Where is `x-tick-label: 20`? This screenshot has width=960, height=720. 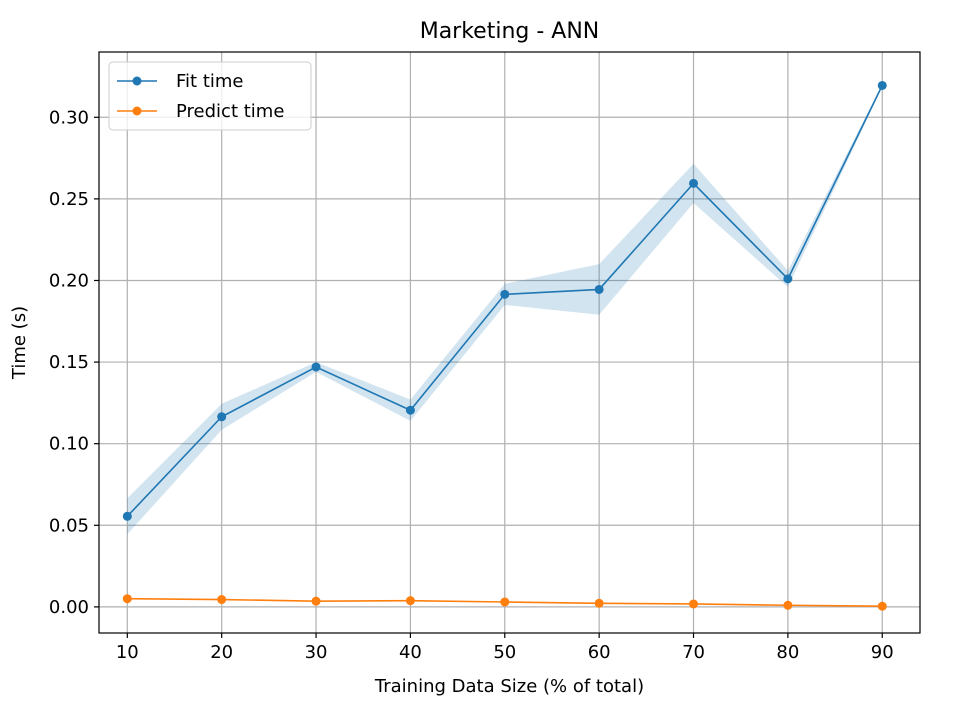 x-tick-label: 20 is located at coordinates (221, 652).